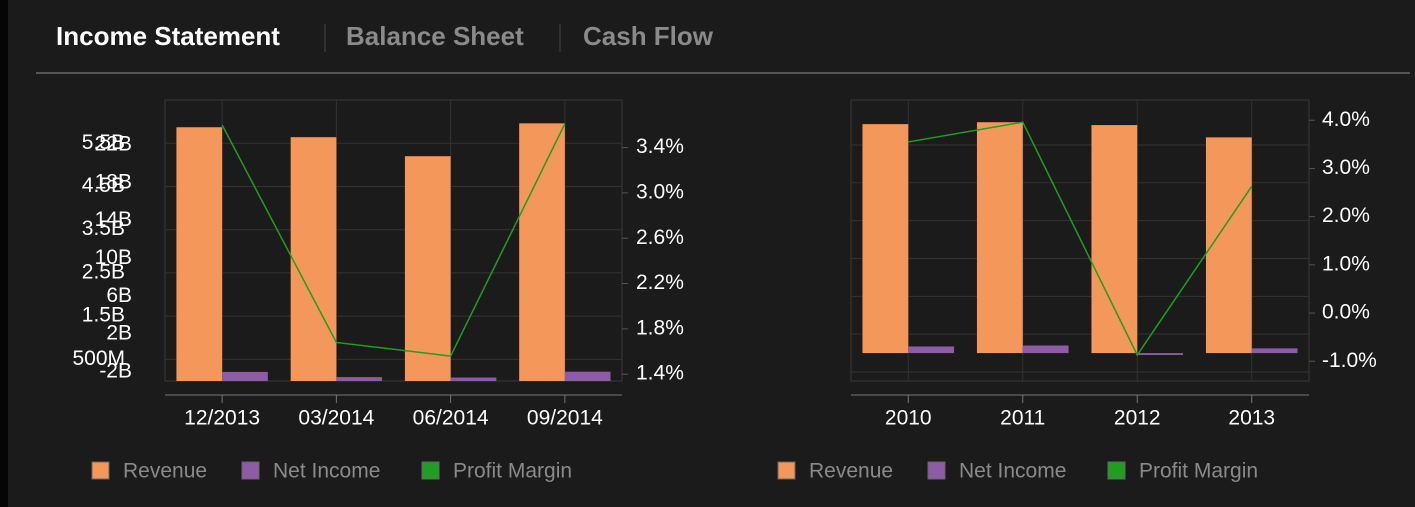 The height and width of the screenshot is (507, 1415). I want to click on y-tick-label: 2.5B, so click(103, 271).